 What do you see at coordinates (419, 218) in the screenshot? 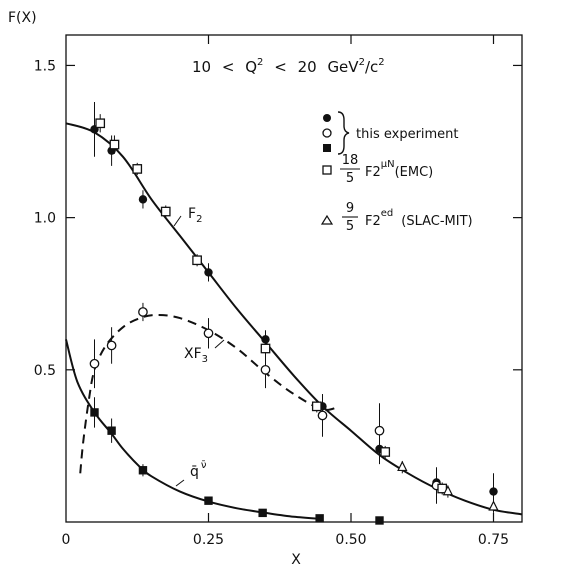
I see `legend-slac-label: F2ed(SLAC-MIT)` at bounding box center [419, 218].